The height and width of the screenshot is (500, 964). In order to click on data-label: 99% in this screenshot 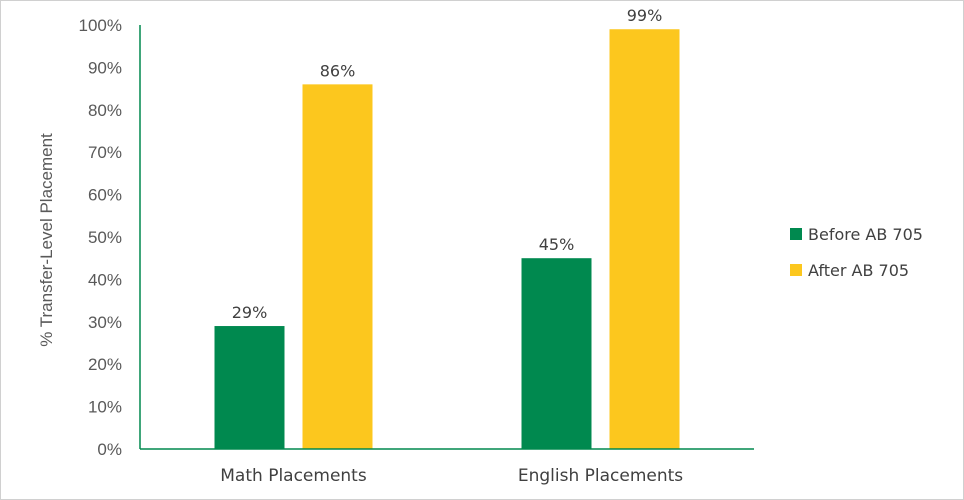, I will do `click(645, 15)`.